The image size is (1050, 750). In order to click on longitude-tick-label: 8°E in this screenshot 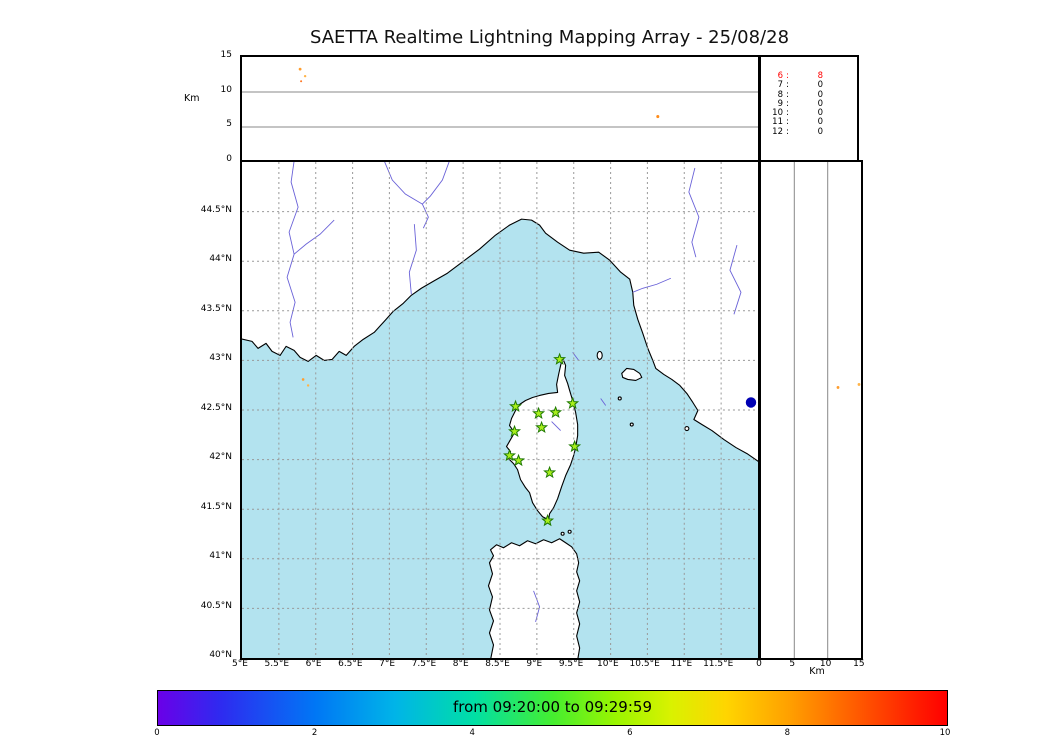, I will do `click(460, 664)`.